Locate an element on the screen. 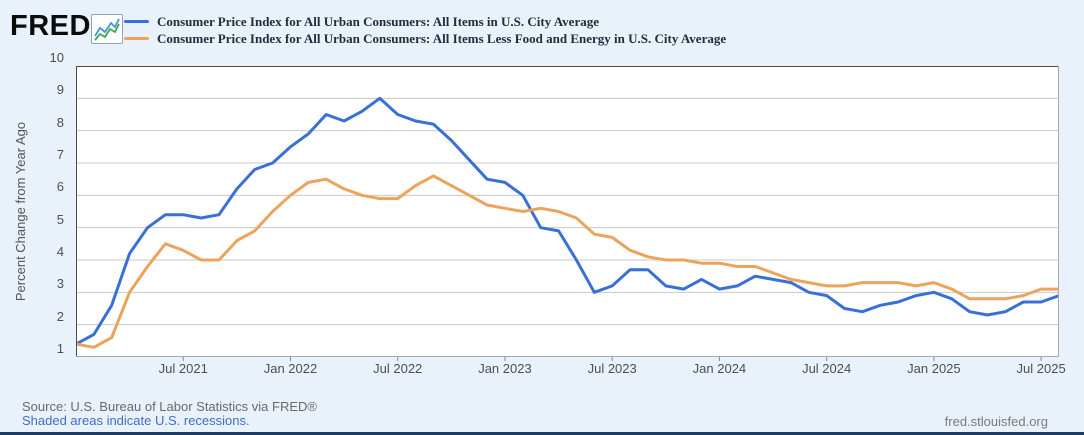 This screenshot has width=1084, height=435. fred-logo-text: FRED is located at coordinates (50, 26).